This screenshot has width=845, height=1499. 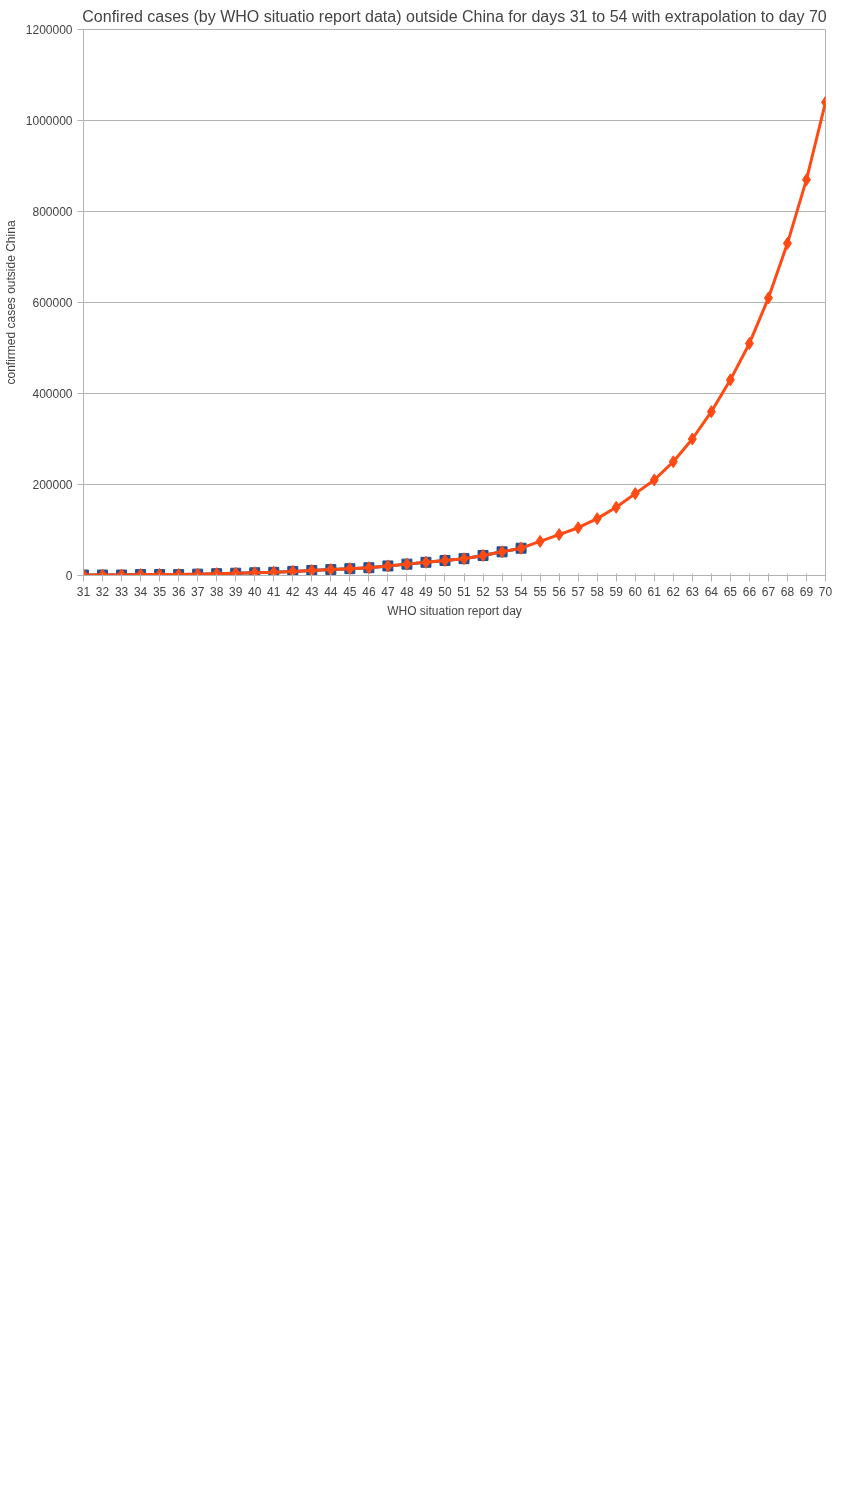 I want to click on x-tick-label: 58, so click(x=597, y=591).